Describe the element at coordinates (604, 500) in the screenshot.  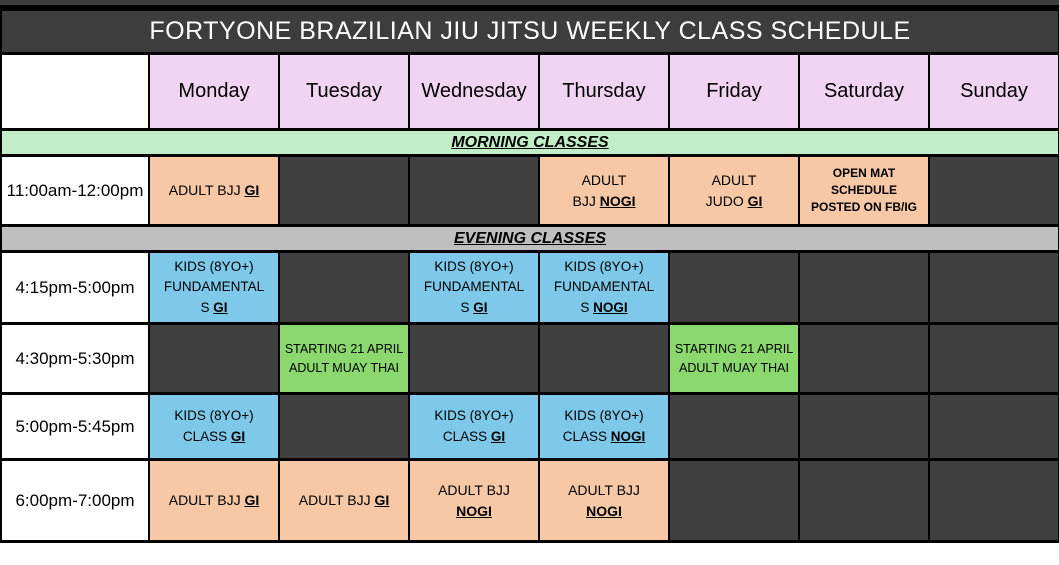
I see `class-cell-thursday-4: ADULT BJJ NOGI` at that location.